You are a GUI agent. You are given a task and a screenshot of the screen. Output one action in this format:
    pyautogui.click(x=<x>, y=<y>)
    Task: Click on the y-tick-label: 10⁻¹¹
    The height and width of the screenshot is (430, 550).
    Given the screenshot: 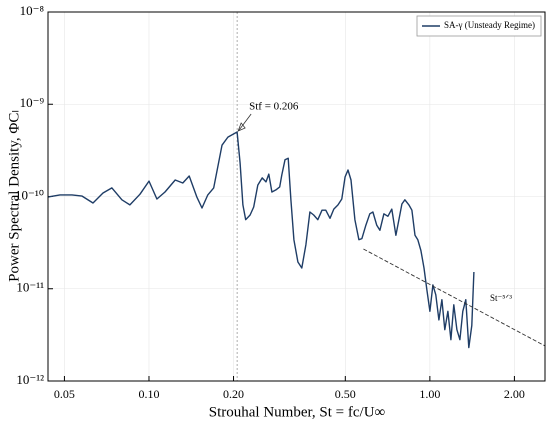 What is the action you would take?
    pyautogui.click(x=30, y=287)
    